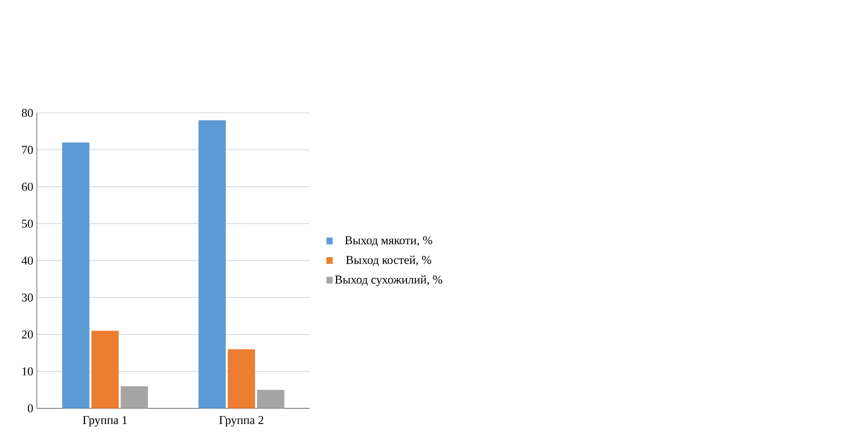 Image resolution: width=845 pixels, height=442 pixels. Describe the element at coordinates (27, 223) in the screenshot. I see `y-tick-label: 50` at that location.